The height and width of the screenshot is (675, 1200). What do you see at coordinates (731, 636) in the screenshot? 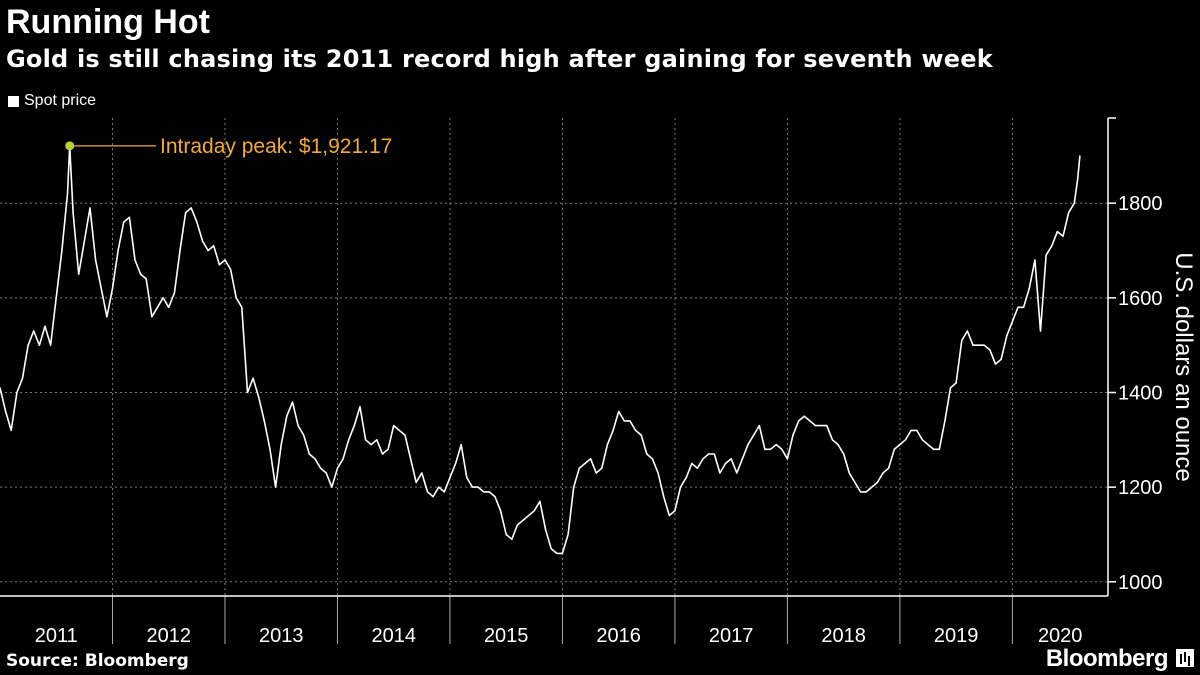
I see `x-tick-label: 2017` at bounding box center [731, 636].